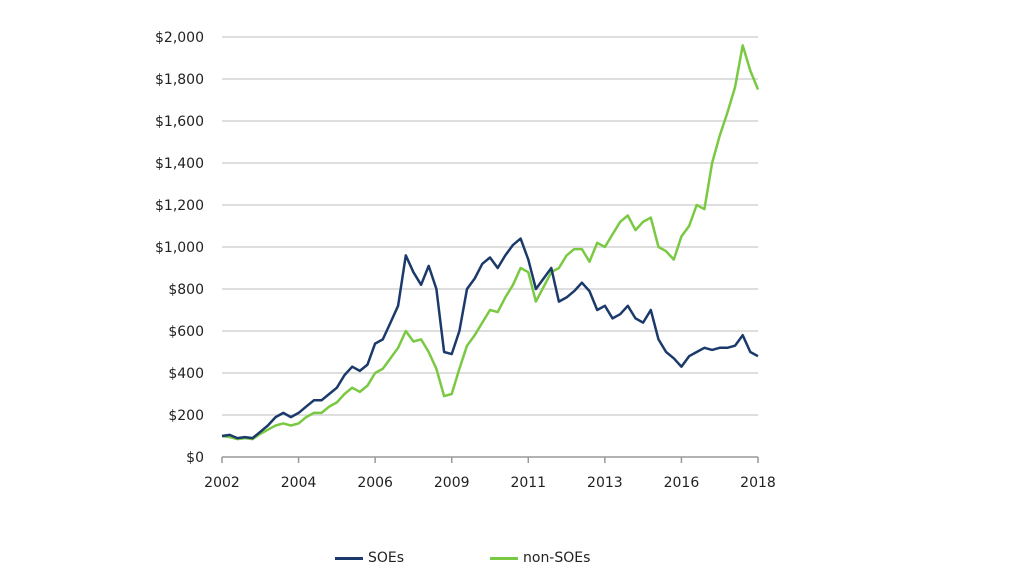 This screenshot has height=576, width=1024. I want to click on y-tick-label: $1,200, so click(179, 206).